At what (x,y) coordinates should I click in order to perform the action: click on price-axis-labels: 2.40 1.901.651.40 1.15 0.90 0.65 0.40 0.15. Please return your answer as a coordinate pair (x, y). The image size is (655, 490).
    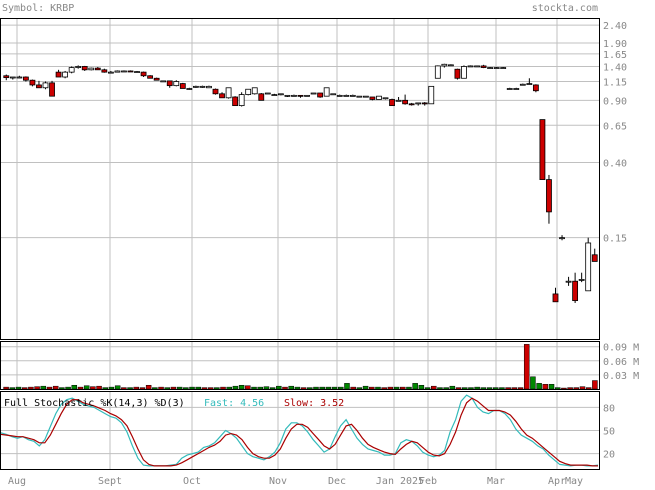
    Looking at the image, I should click on (615, 133).